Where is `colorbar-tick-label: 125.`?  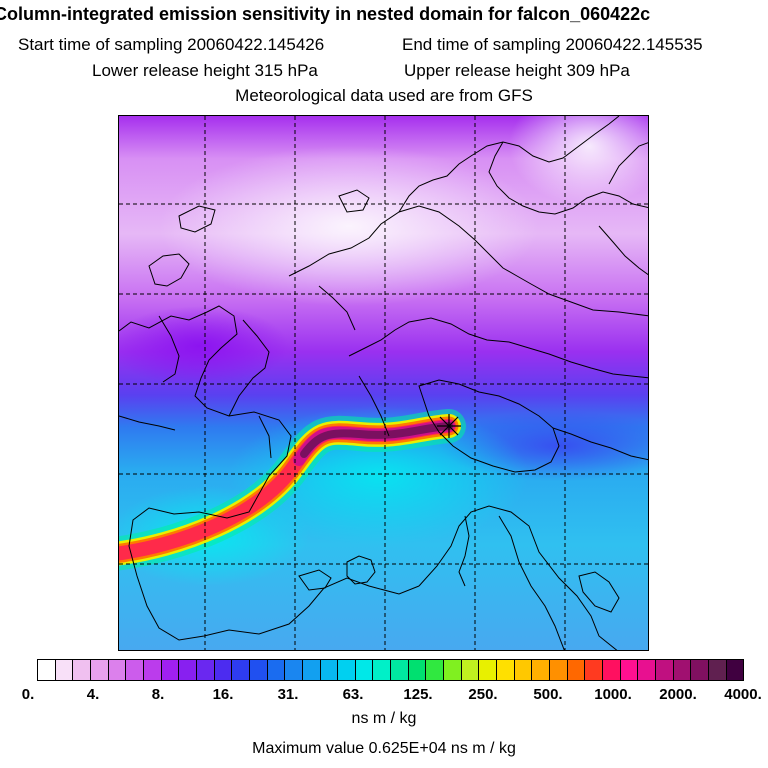
colorbar-tick-label: 125. is located at coordinates (418, 694).